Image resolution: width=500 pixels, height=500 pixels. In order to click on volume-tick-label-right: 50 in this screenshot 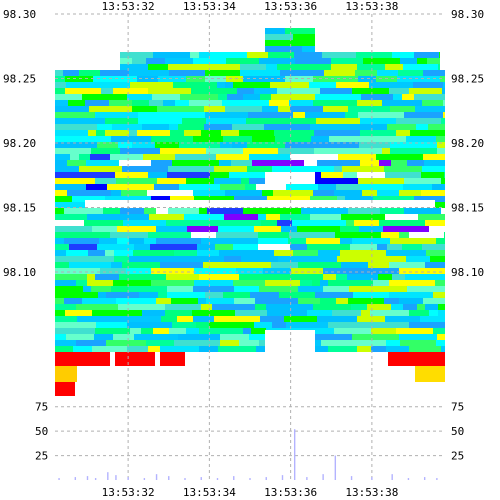, I will do `click(457, 431)`.